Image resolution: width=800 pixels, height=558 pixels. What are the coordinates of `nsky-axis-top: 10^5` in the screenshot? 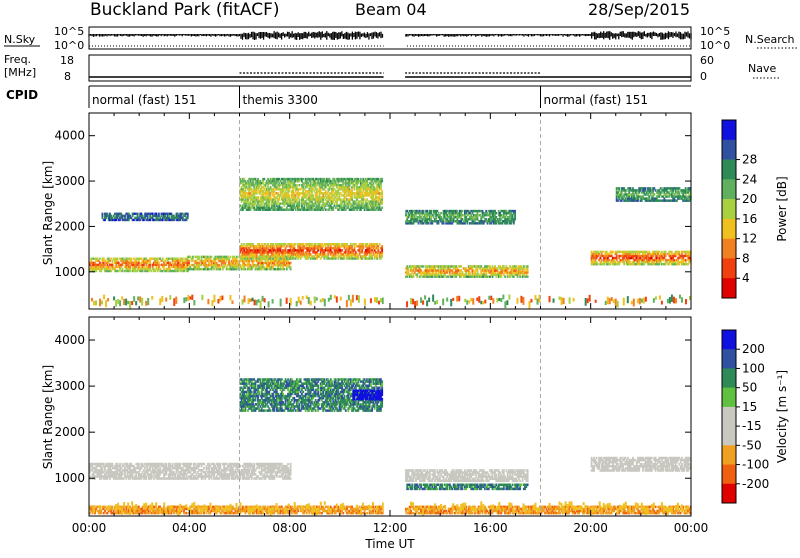 It's located at (69, 31).